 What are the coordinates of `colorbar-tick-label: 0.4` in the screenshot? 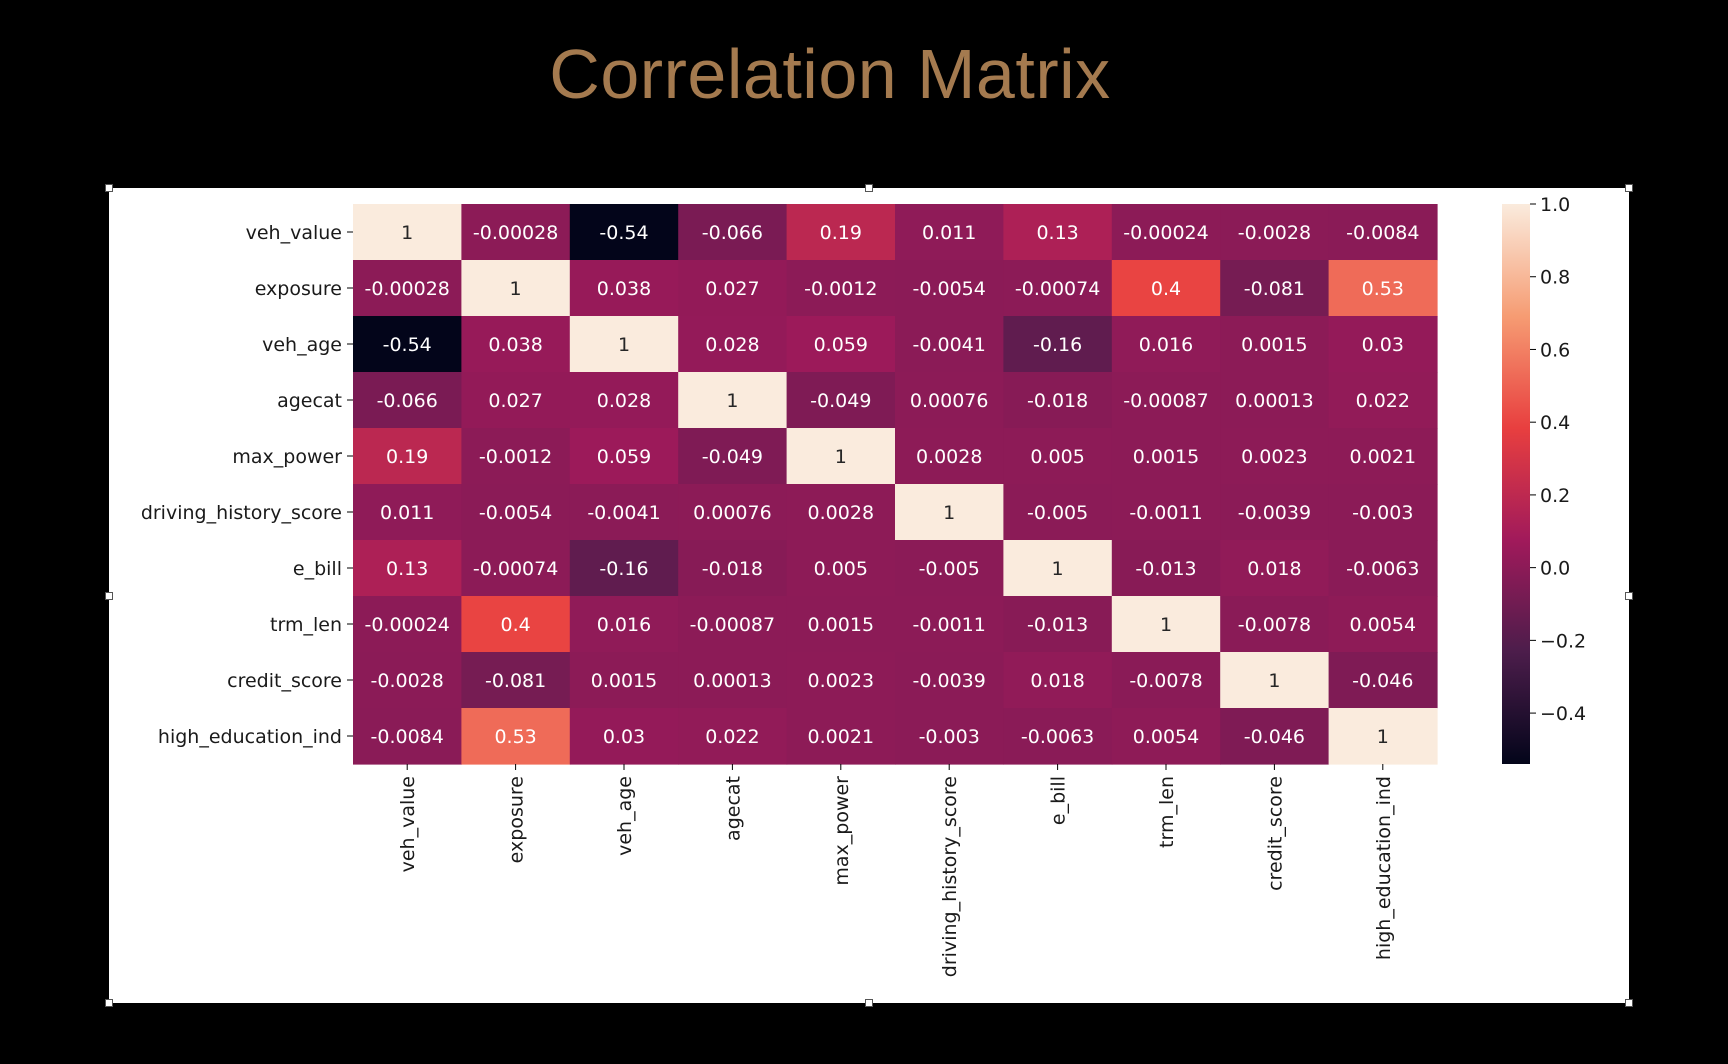 It's located at (1555, 423).